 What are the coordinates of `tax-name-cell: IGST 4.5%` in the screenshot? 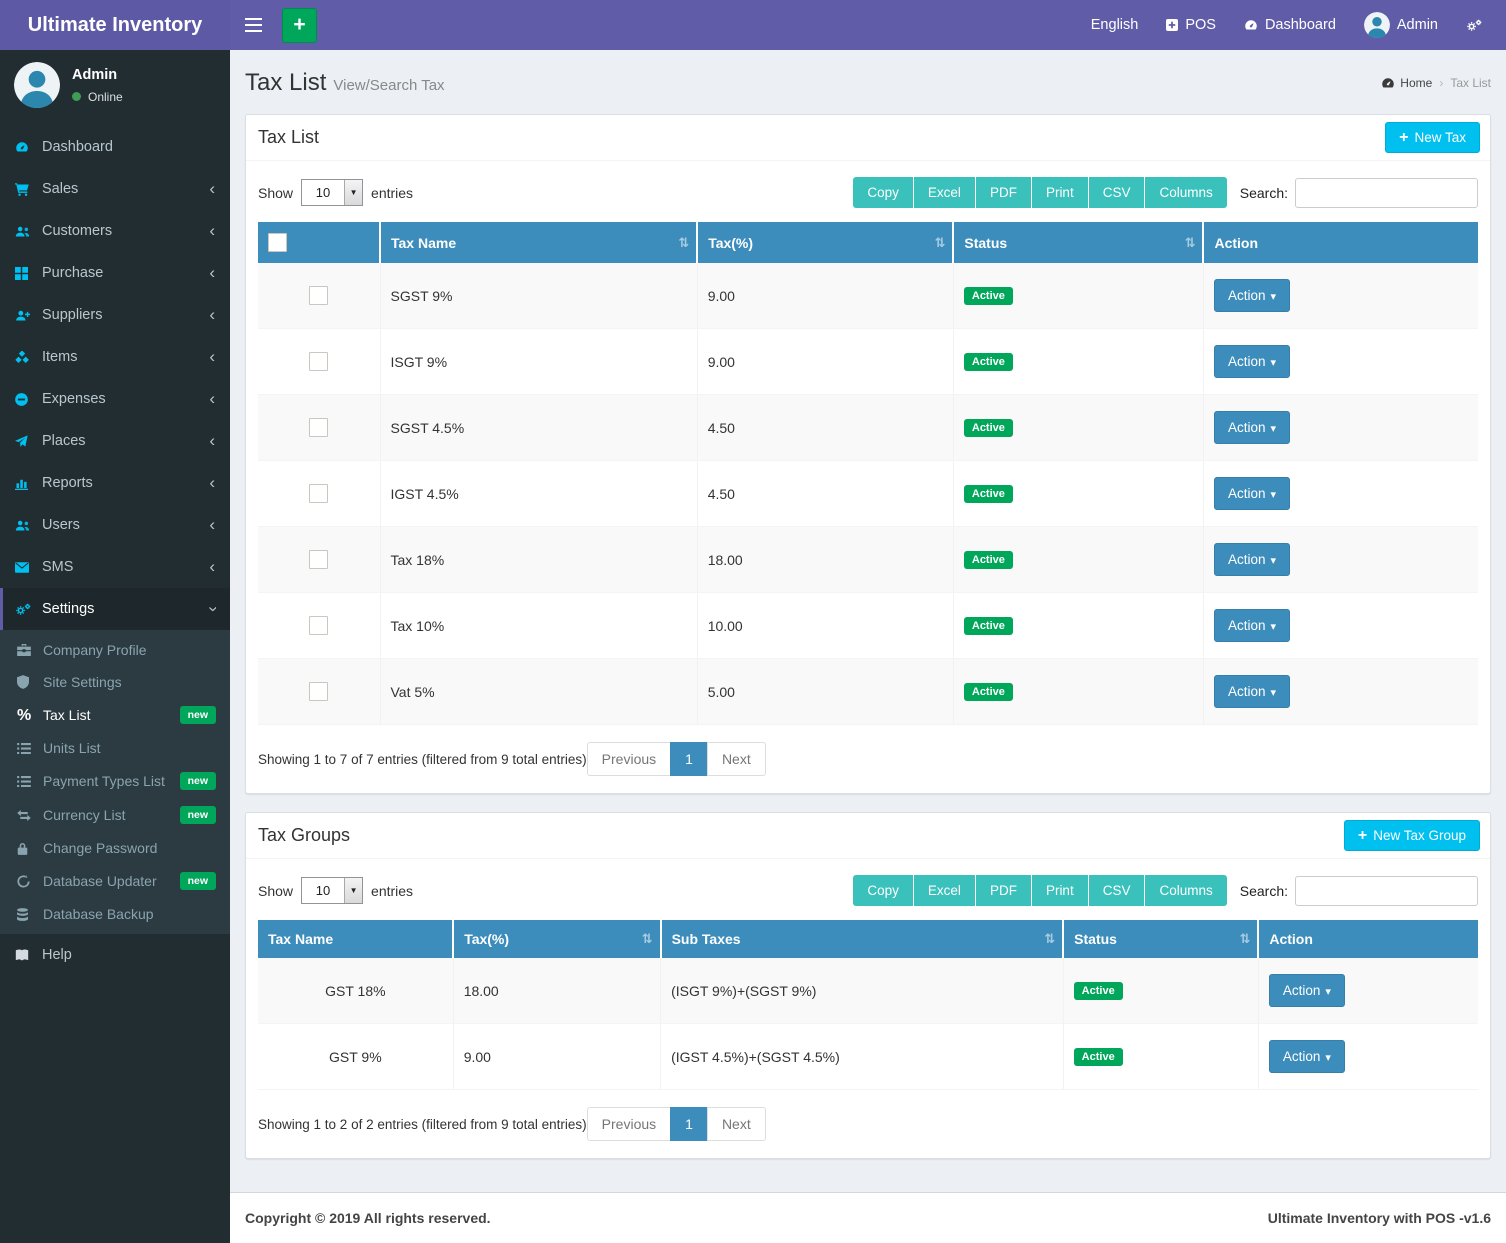 It's located at (538, 493).